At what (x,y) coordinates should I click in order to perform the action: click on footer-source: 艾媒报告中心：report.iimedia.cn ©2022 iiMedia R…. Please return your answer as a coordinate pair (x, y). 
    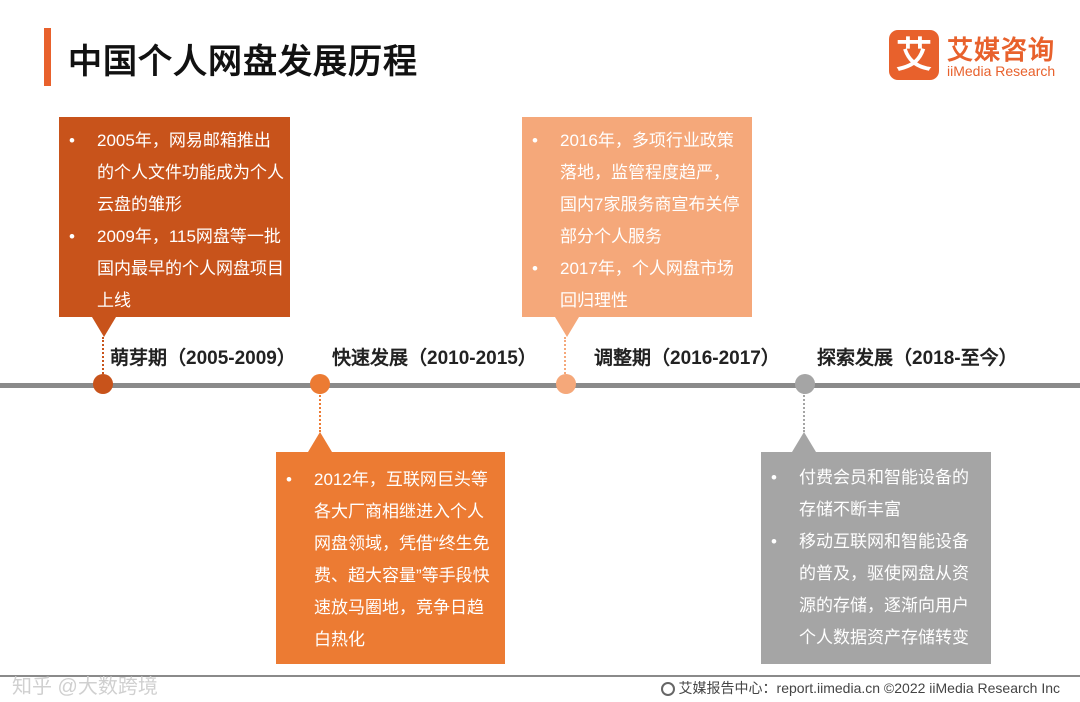
    Looking at the image, I should click on (869, 688).